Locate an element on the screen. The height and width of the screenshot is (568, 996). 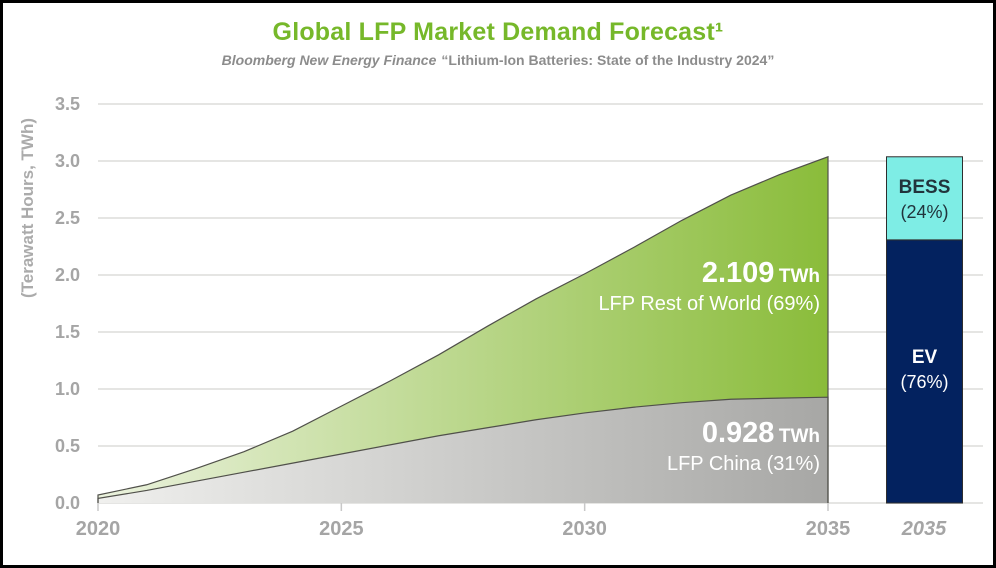
y-tick-label: 0.0 is located at coordinates (67, 503).